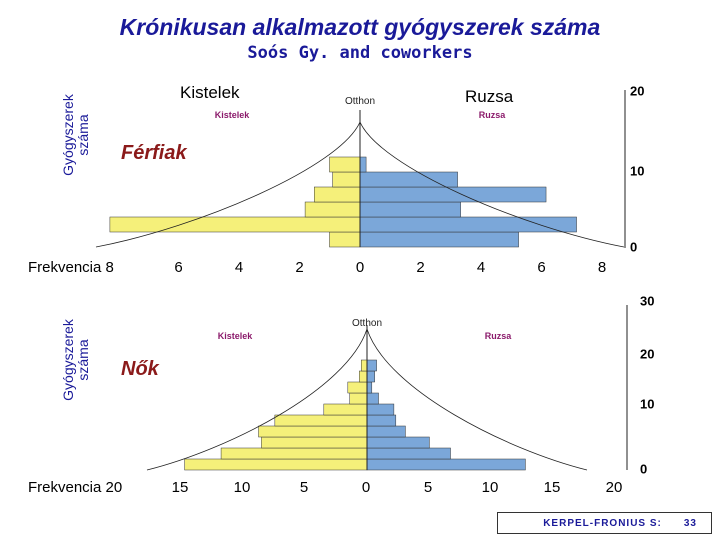  Describe the element at coordinates (647, 403) in the screenshot. I see `chart2-ytick-10: 10` at that location.